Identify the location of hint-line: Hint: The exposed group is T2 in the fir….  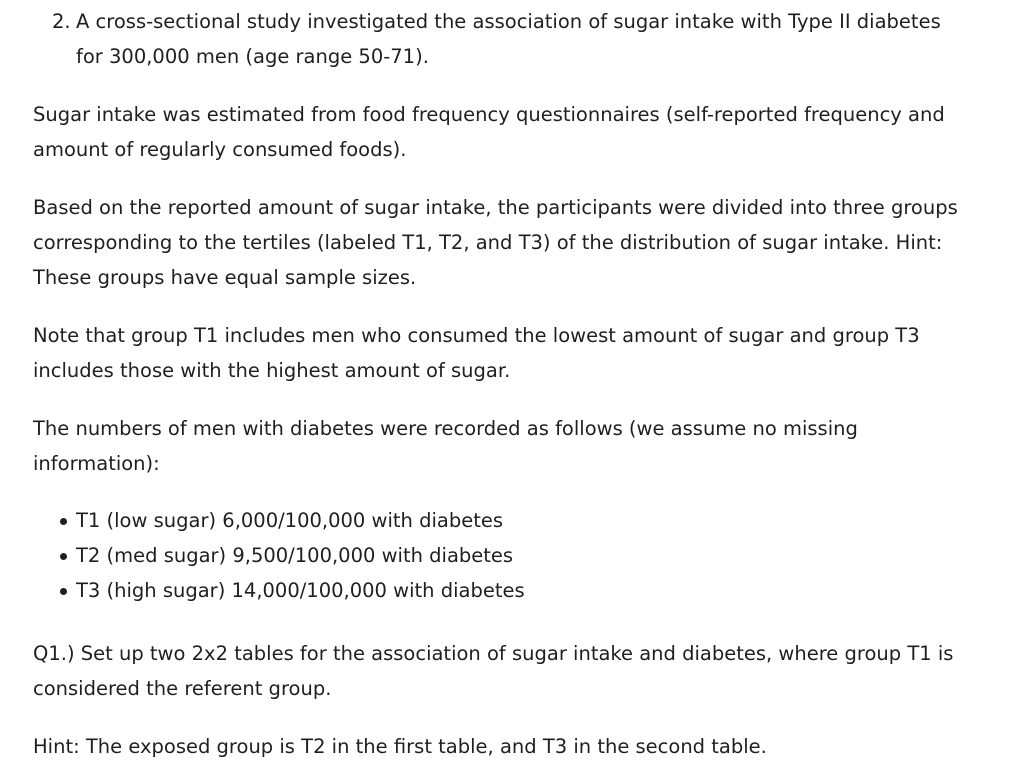
(400, 746).